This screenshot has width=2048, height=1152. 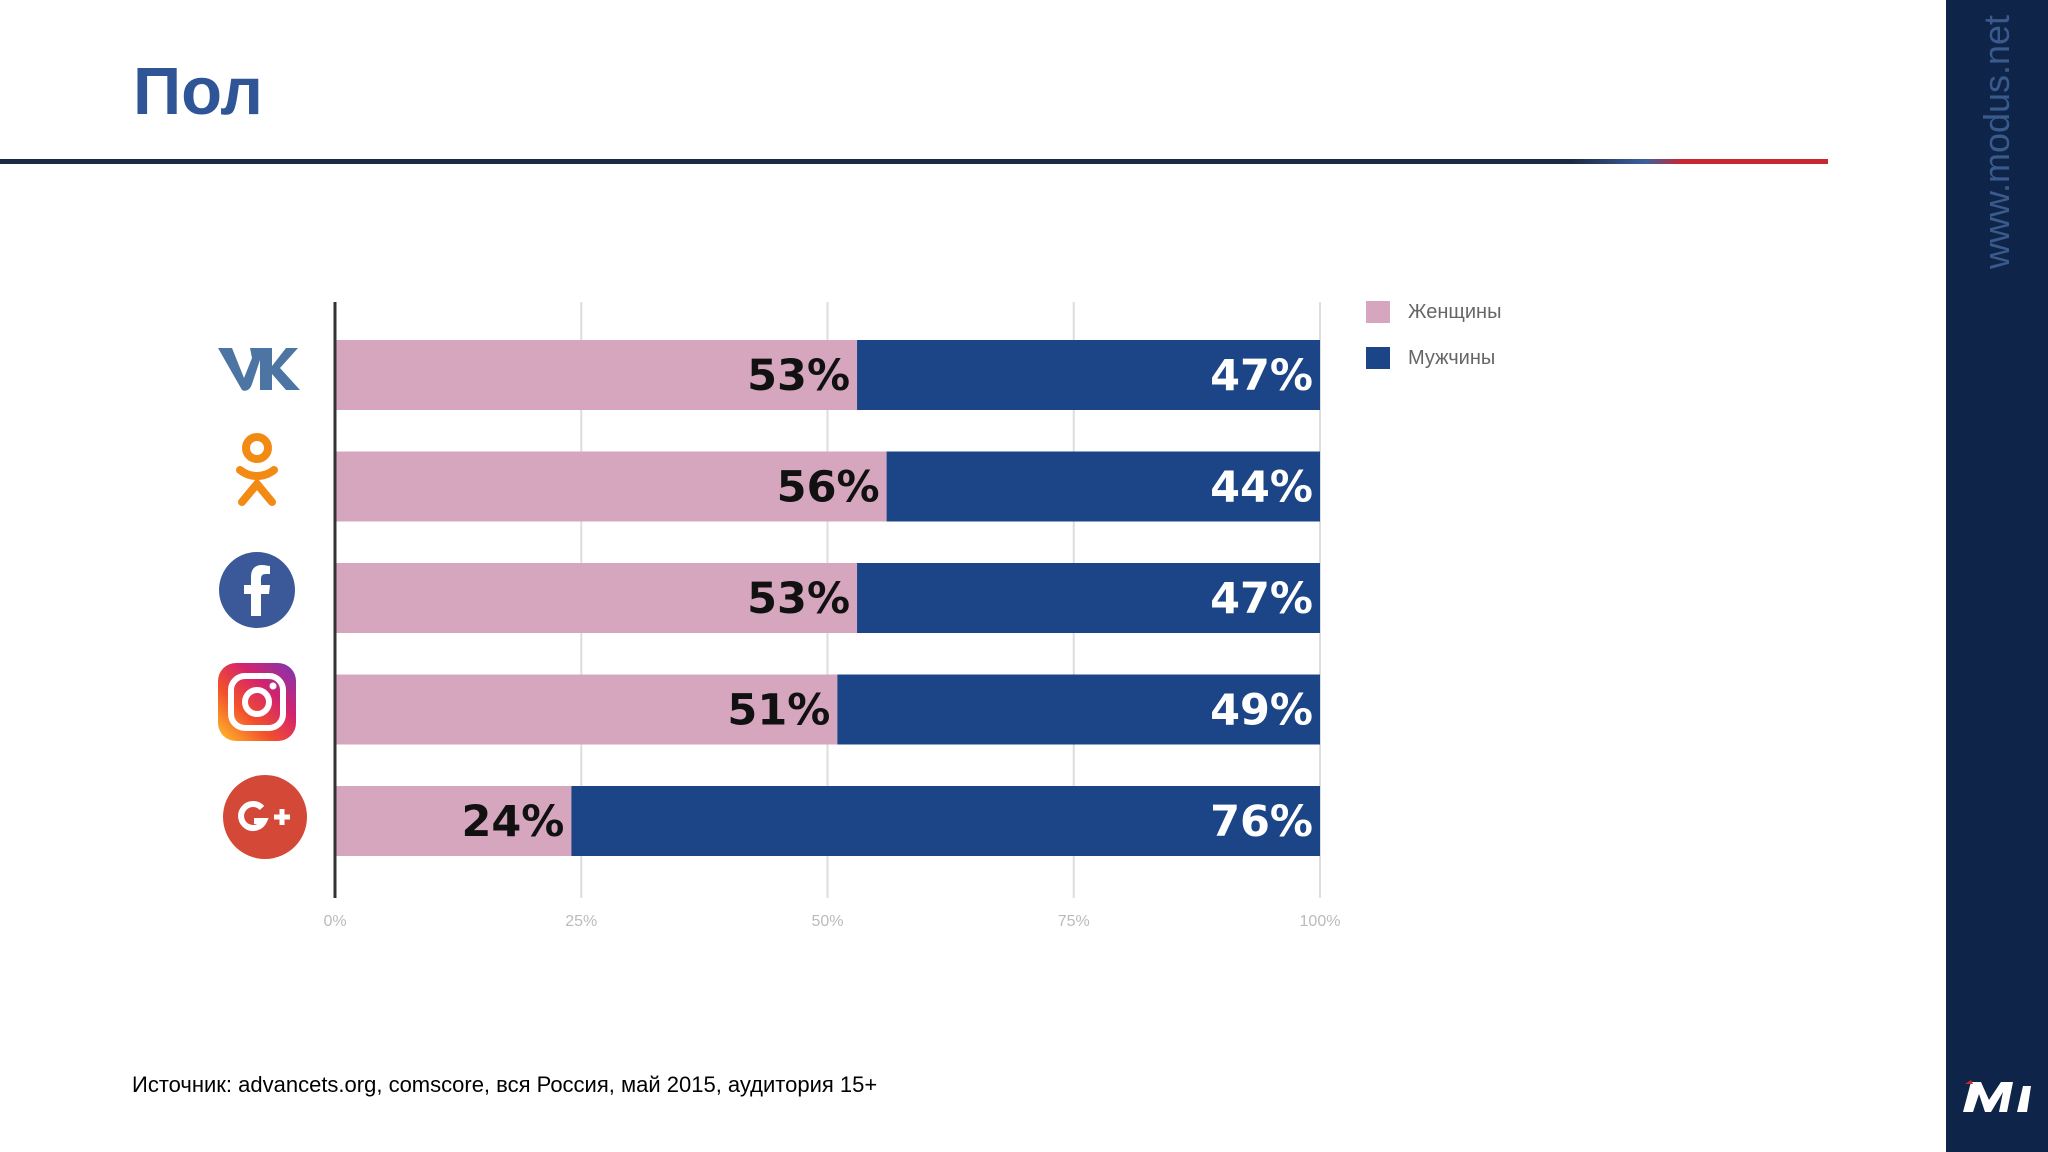 I want to click on bar-value-label: 24%, so click(x=512, y=822).